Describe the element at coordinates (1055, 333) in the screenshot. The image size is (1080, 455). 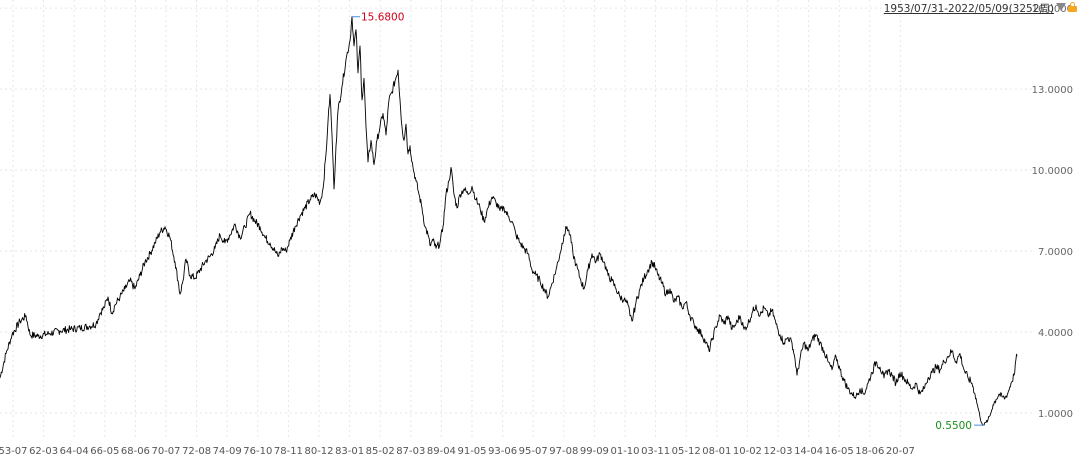
I see `y-tick-label: 4.0000` at that location.